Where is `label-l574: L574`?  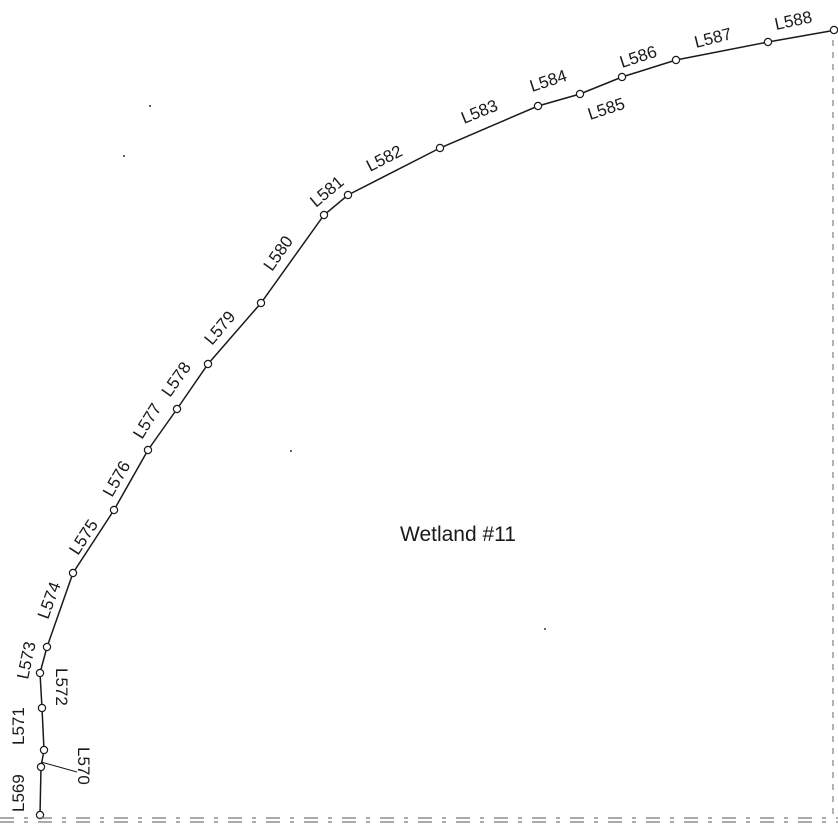 label-l574: L574 is located at coordinates (49, 600).